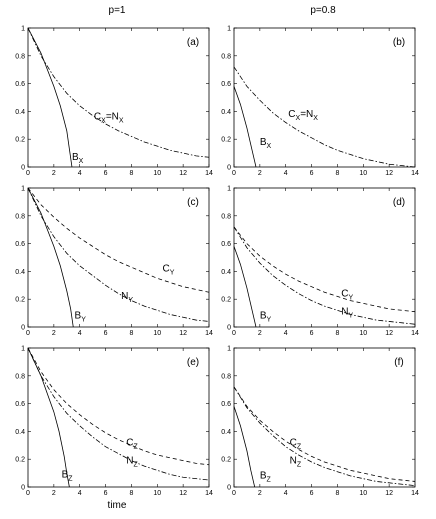 The image size is (436, 519). Describe the element at coordinates (399, 42) in the screenshot. I see `panel-label: (b)` at that location.